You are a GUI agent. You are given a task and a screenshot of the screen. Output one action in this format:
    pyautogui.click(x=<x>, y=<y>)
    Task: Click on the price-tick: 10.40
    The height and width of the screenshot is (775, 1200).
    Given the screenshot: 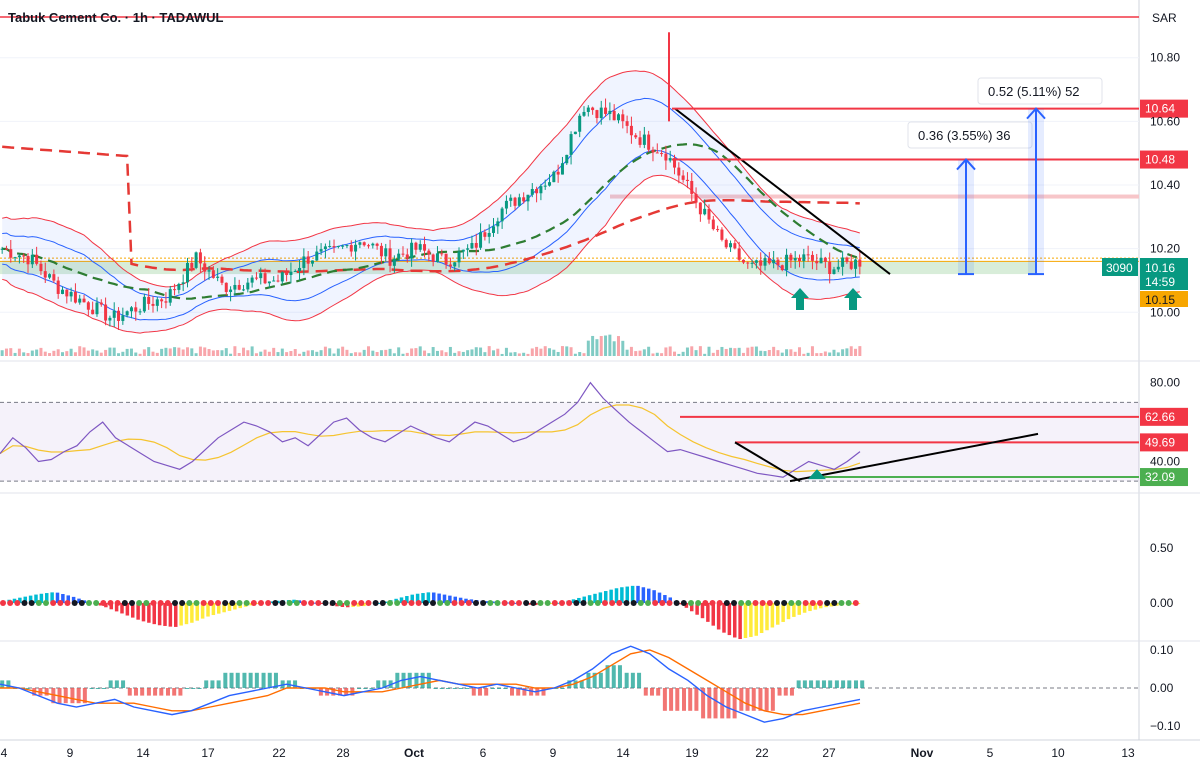 What is the action you would take?
    pyautogui.click(x=1165, y=185)
    